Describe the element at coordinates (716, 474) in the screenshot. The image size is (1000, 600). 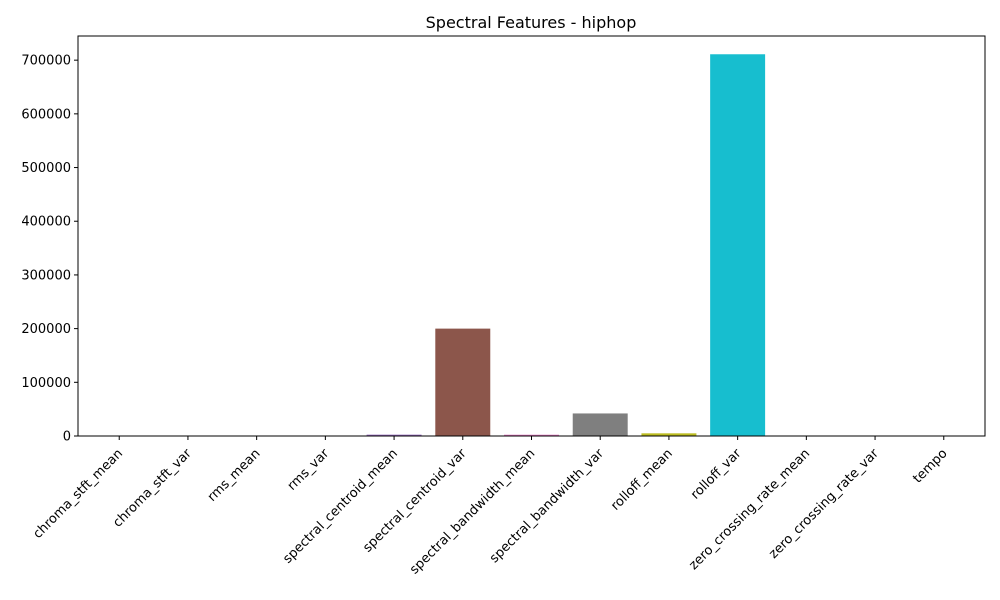
I see `x-tick-label: rolloff_var` at that location.